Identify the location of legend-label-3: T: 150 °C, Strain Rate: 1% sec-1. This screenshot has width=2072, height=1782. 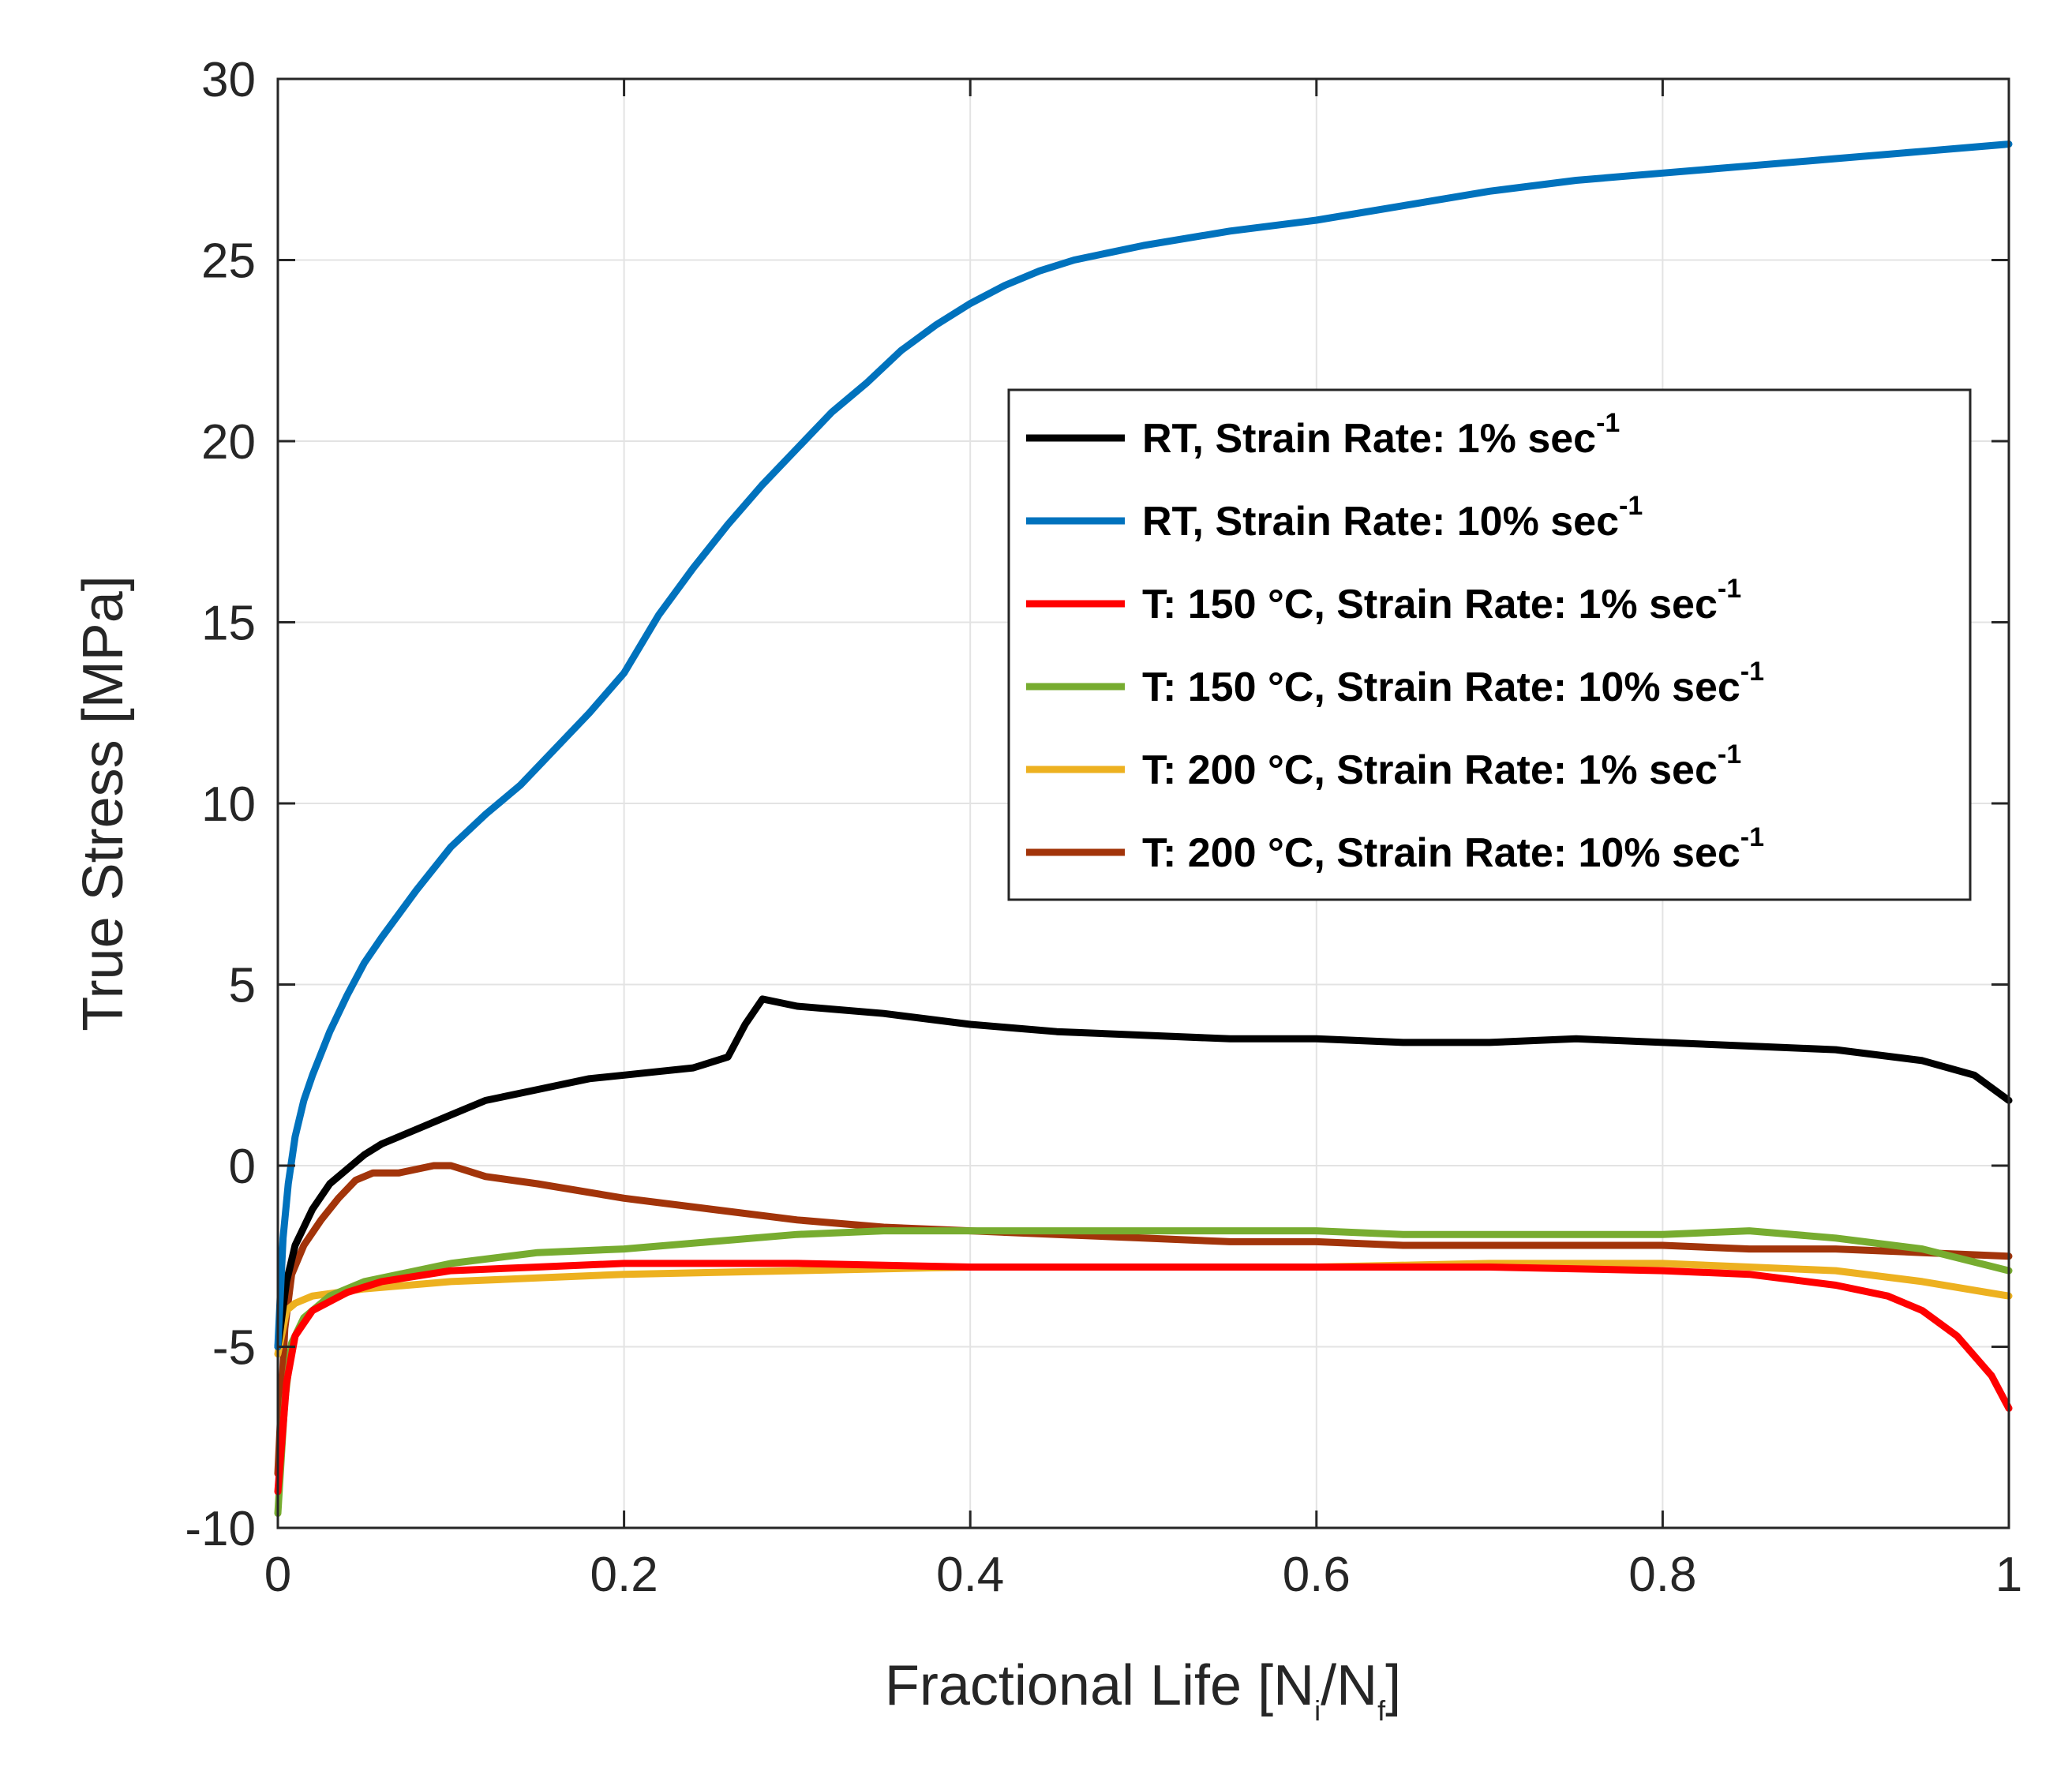
(1441, 600).